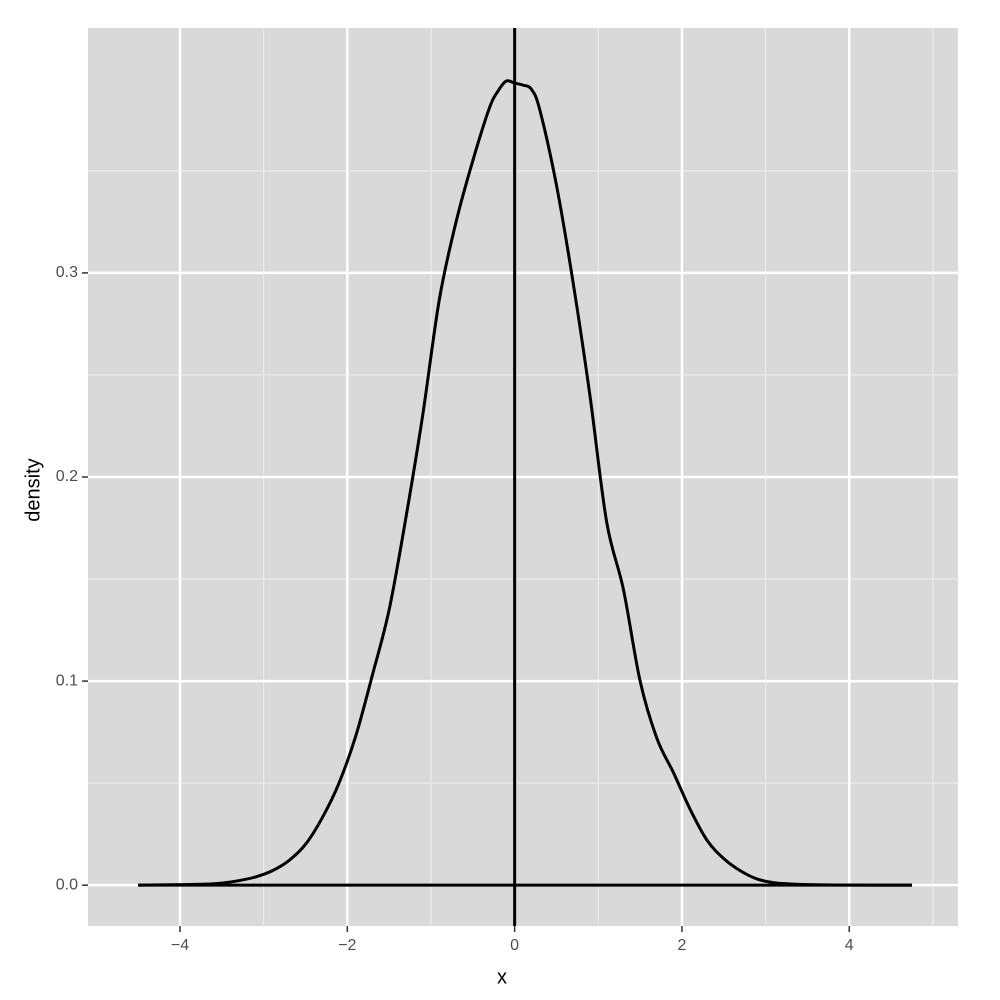 This screenshot has width=1000, height=1000. What do you see at coordinates (347, 945) in the screenshot?
I see `x-tick-label: −2` at bounding box center [347, 945].